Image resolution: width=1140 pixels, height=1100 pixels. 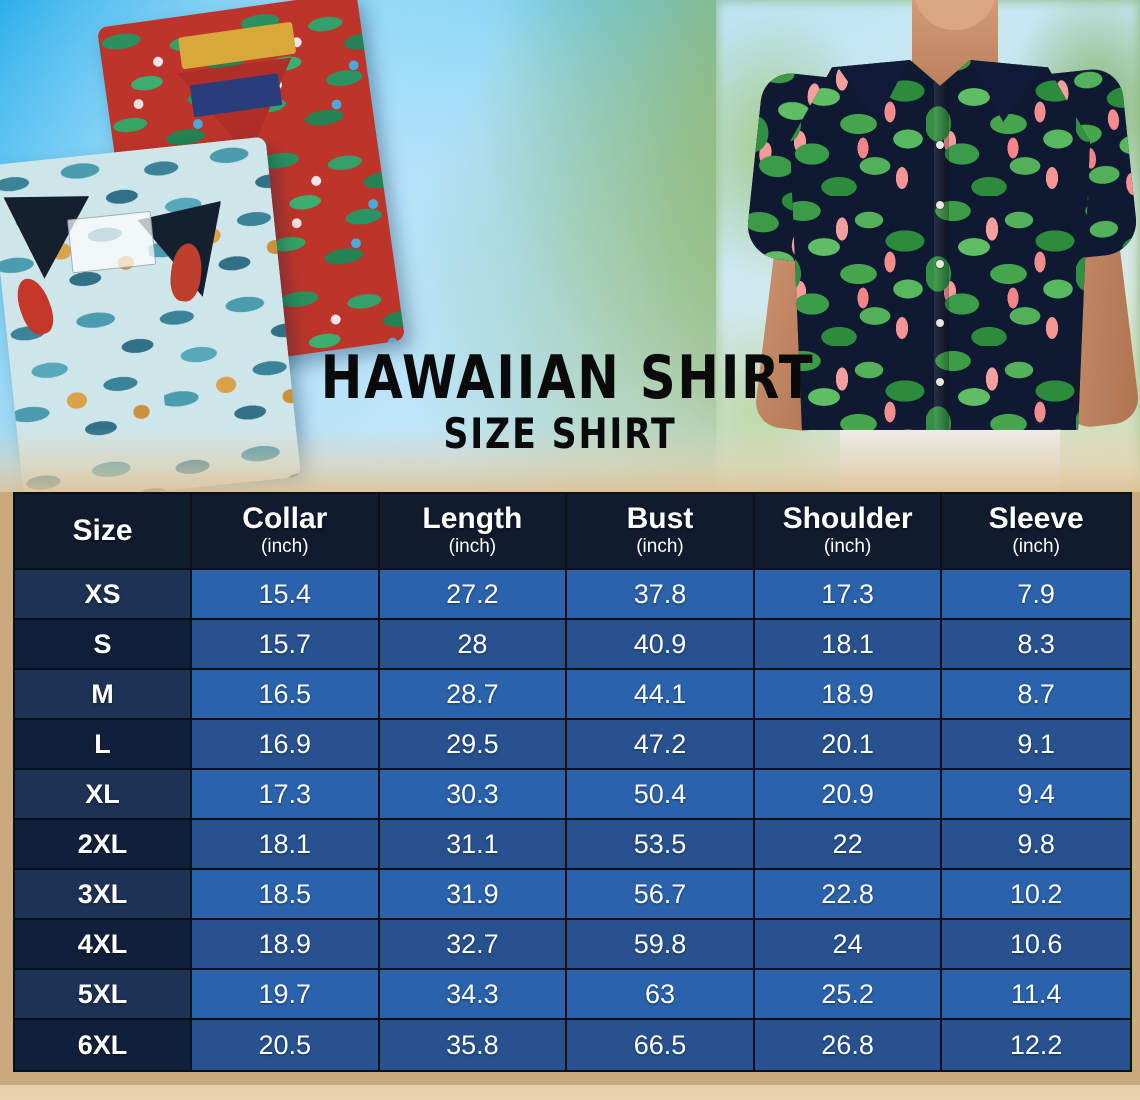 What do you see at coordinates (848, 945) in the screenshot?
I see `cell-shoulder: 24` at bounding box center [848, 945].